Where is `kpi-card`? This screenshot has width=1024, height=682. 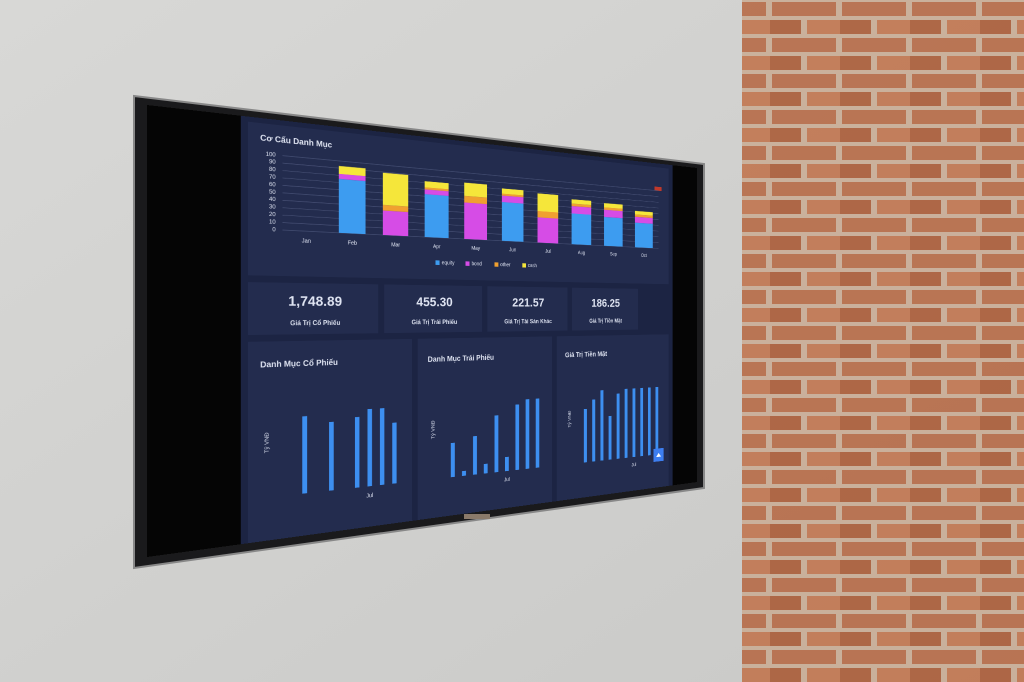 kpi-card is located at coordinates (313, 309).